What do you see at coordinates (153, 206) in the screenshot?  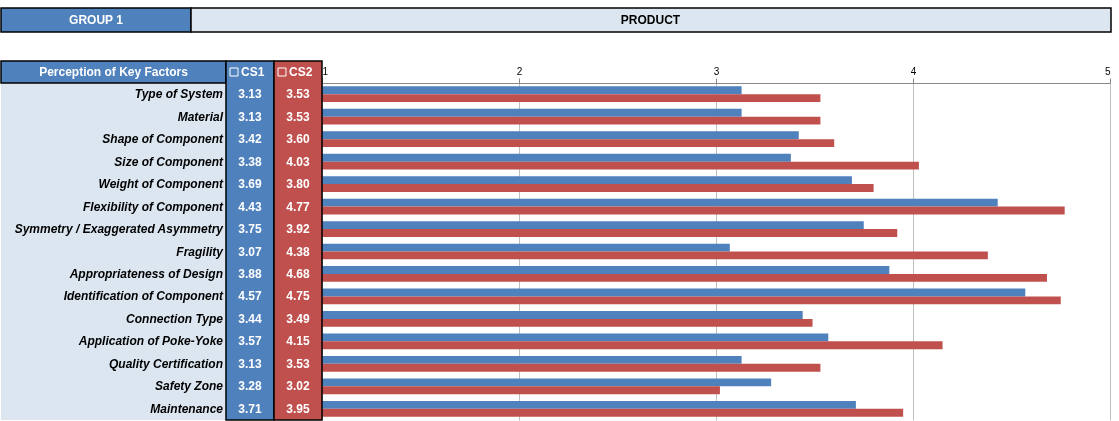 I see `y-tick-label: Flexibility of Component` at bounding box center [153, 206].